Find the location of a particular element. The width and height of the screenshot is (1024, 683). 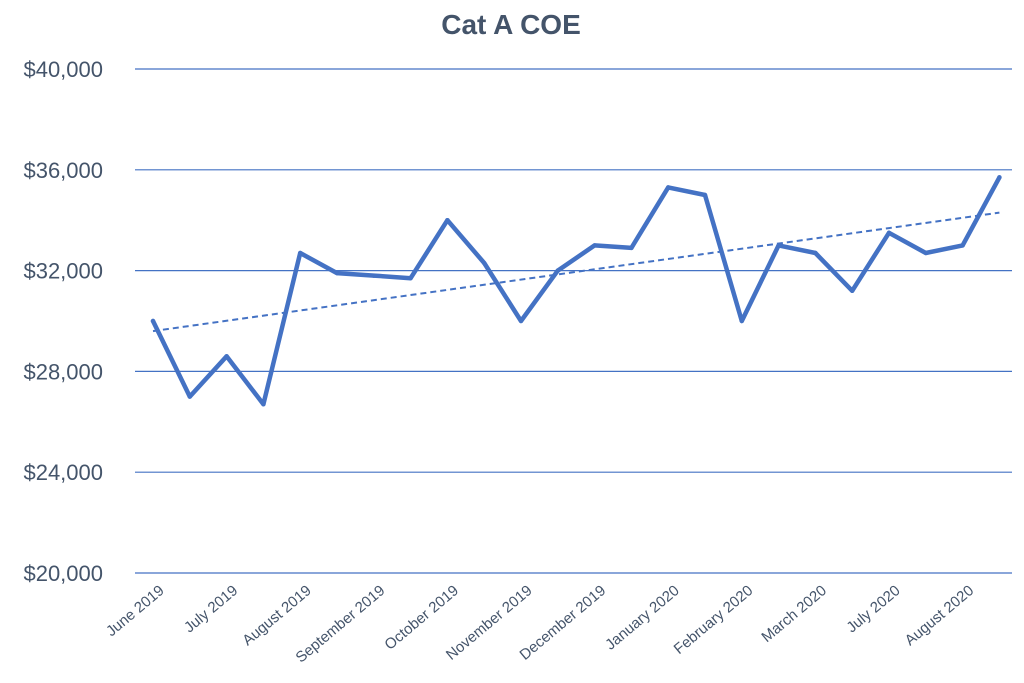

trendline is located at coordinates (576, 272).